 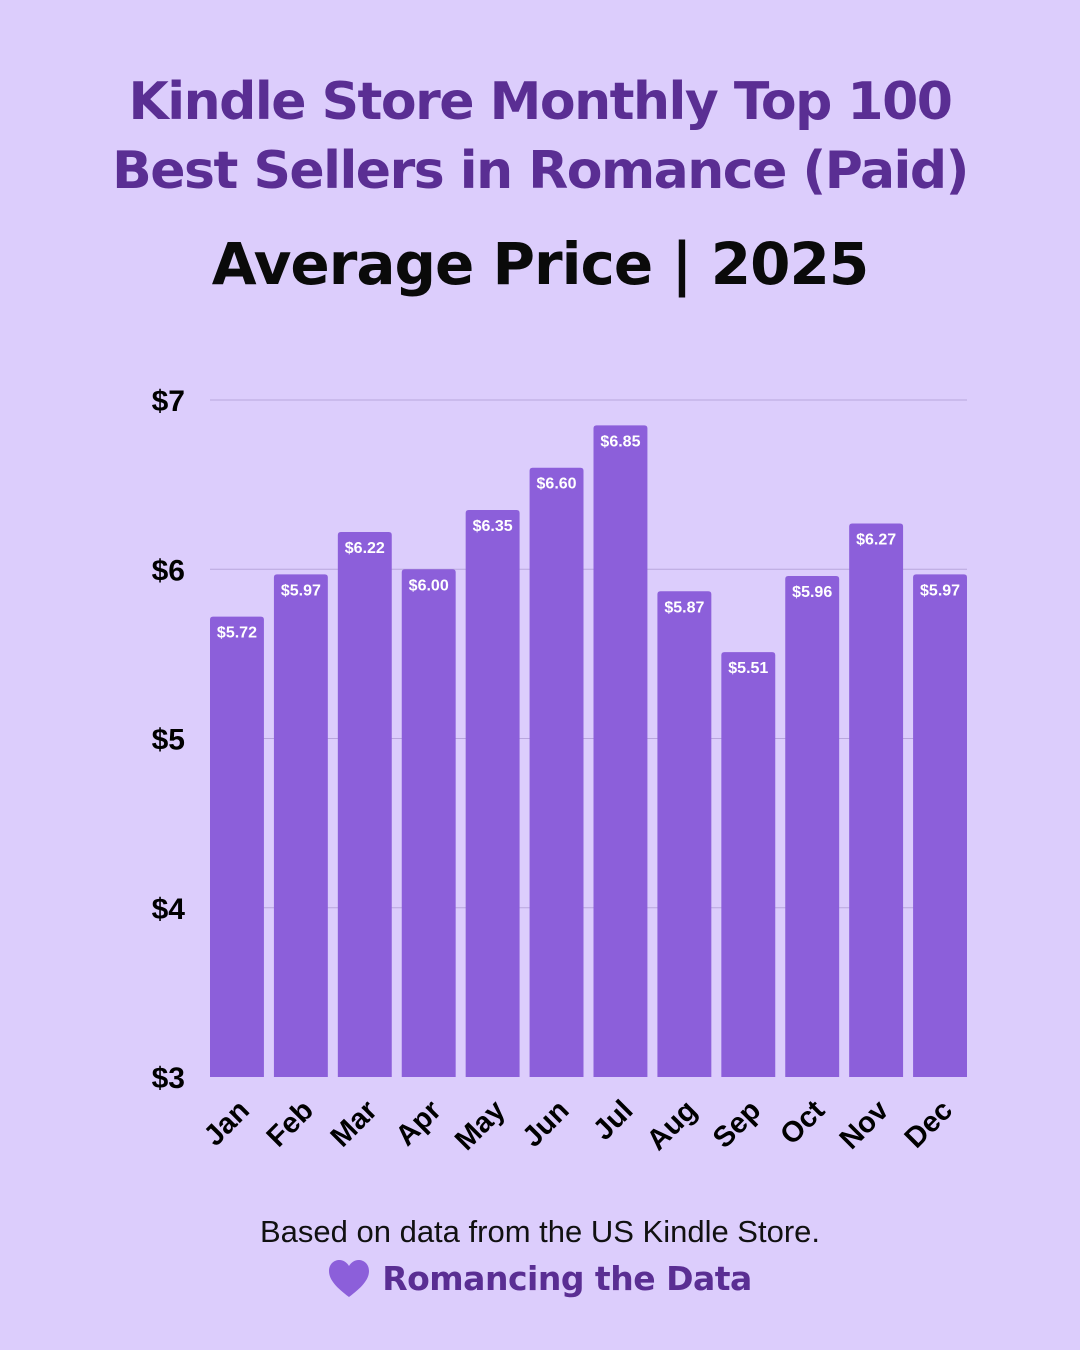 What do you see at coordinates (419, 1123) in the screenshot?
I see `x-tick-label: Apr` at bounding box center [419, 1123].